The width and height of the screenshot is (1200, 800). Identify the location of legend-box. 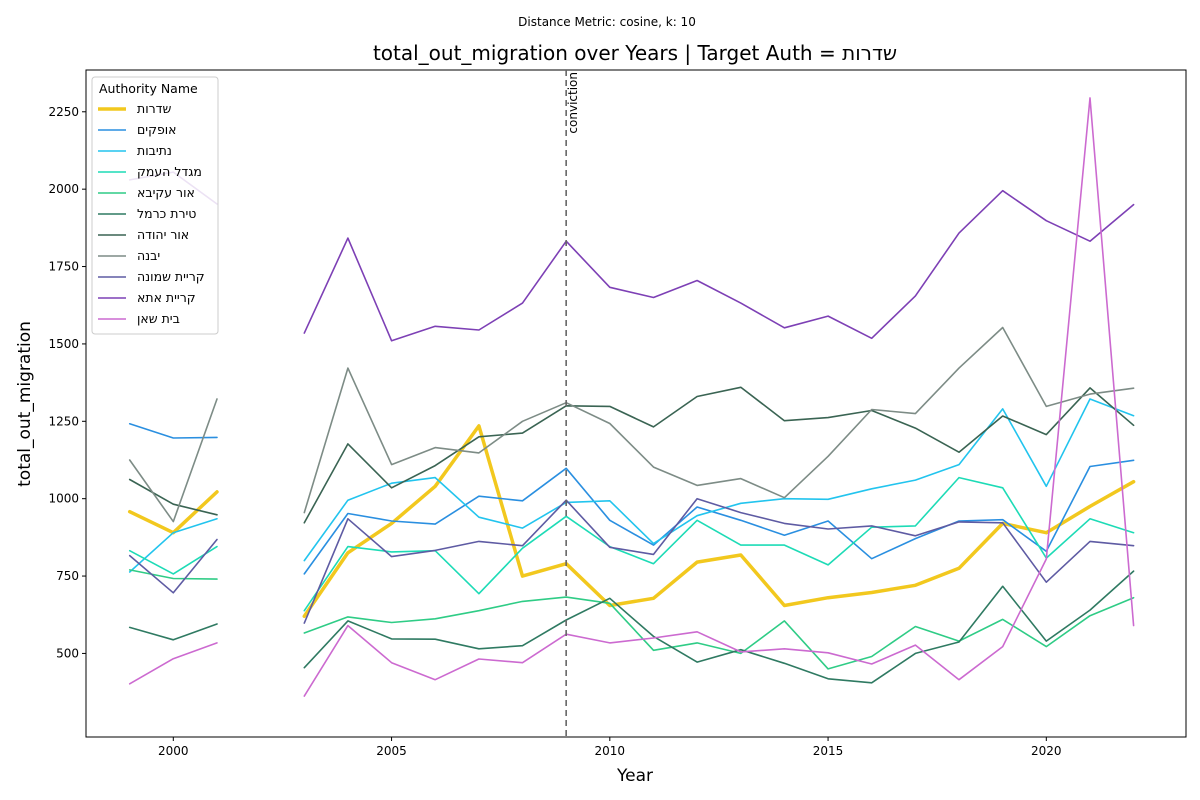
(155, 205).